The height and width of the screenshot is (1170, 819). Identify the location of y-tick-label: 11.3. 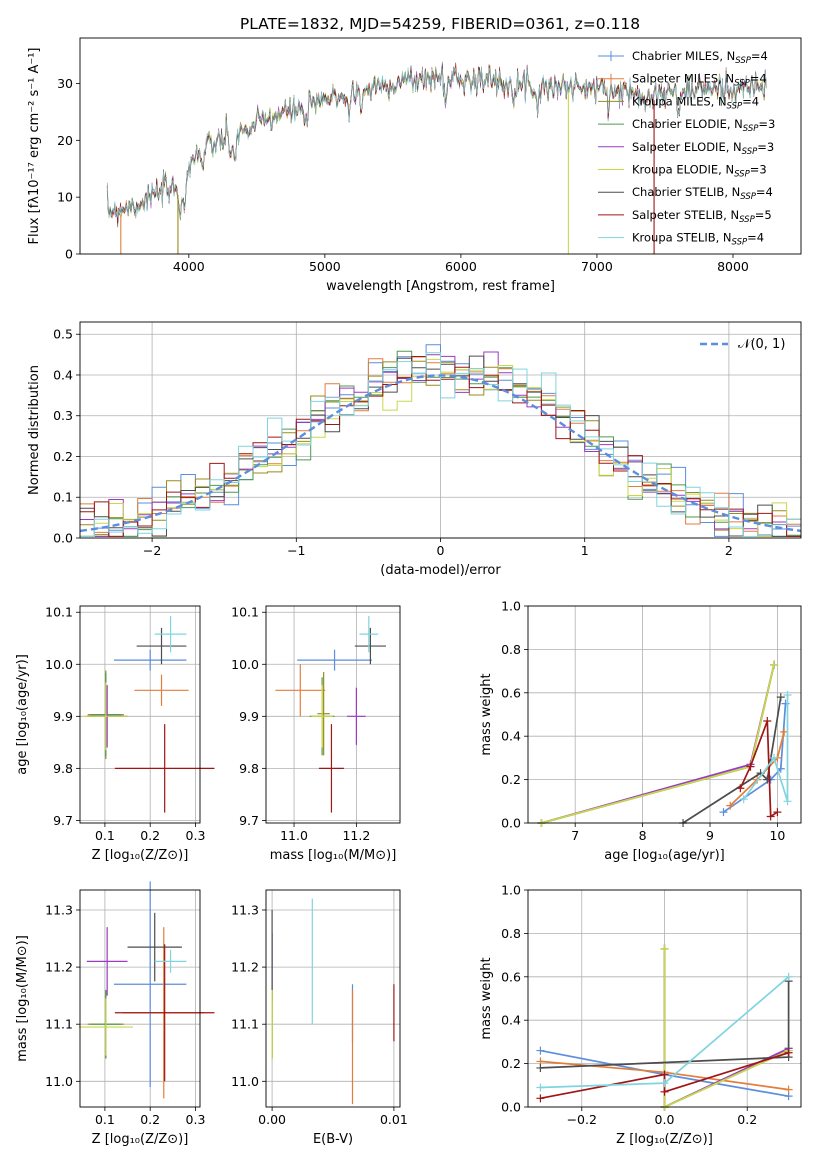
(59, 909).